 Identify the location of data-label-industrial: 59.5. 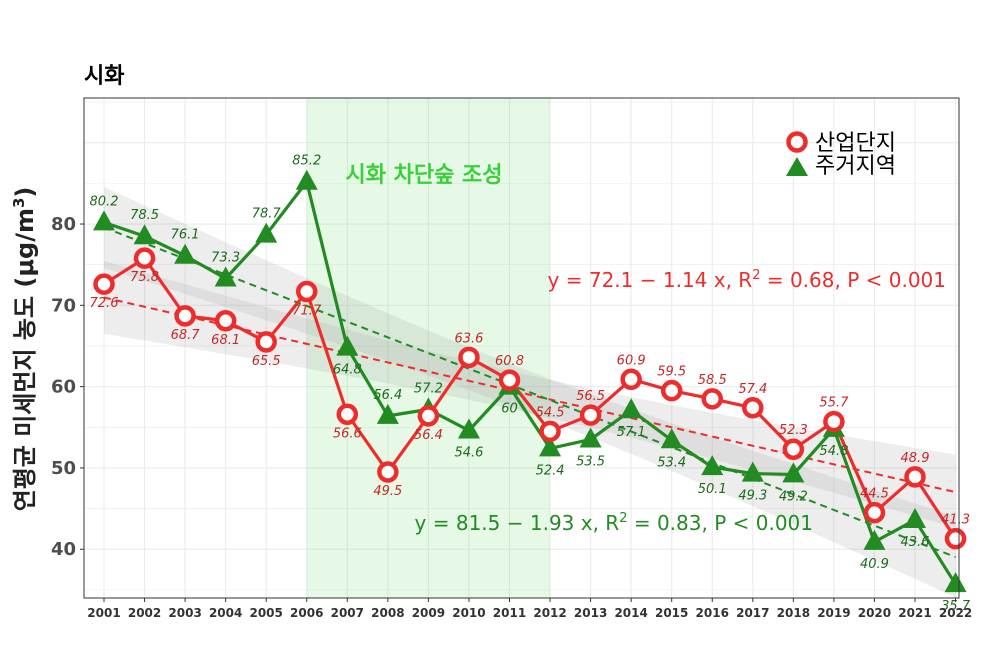
(671, 372).